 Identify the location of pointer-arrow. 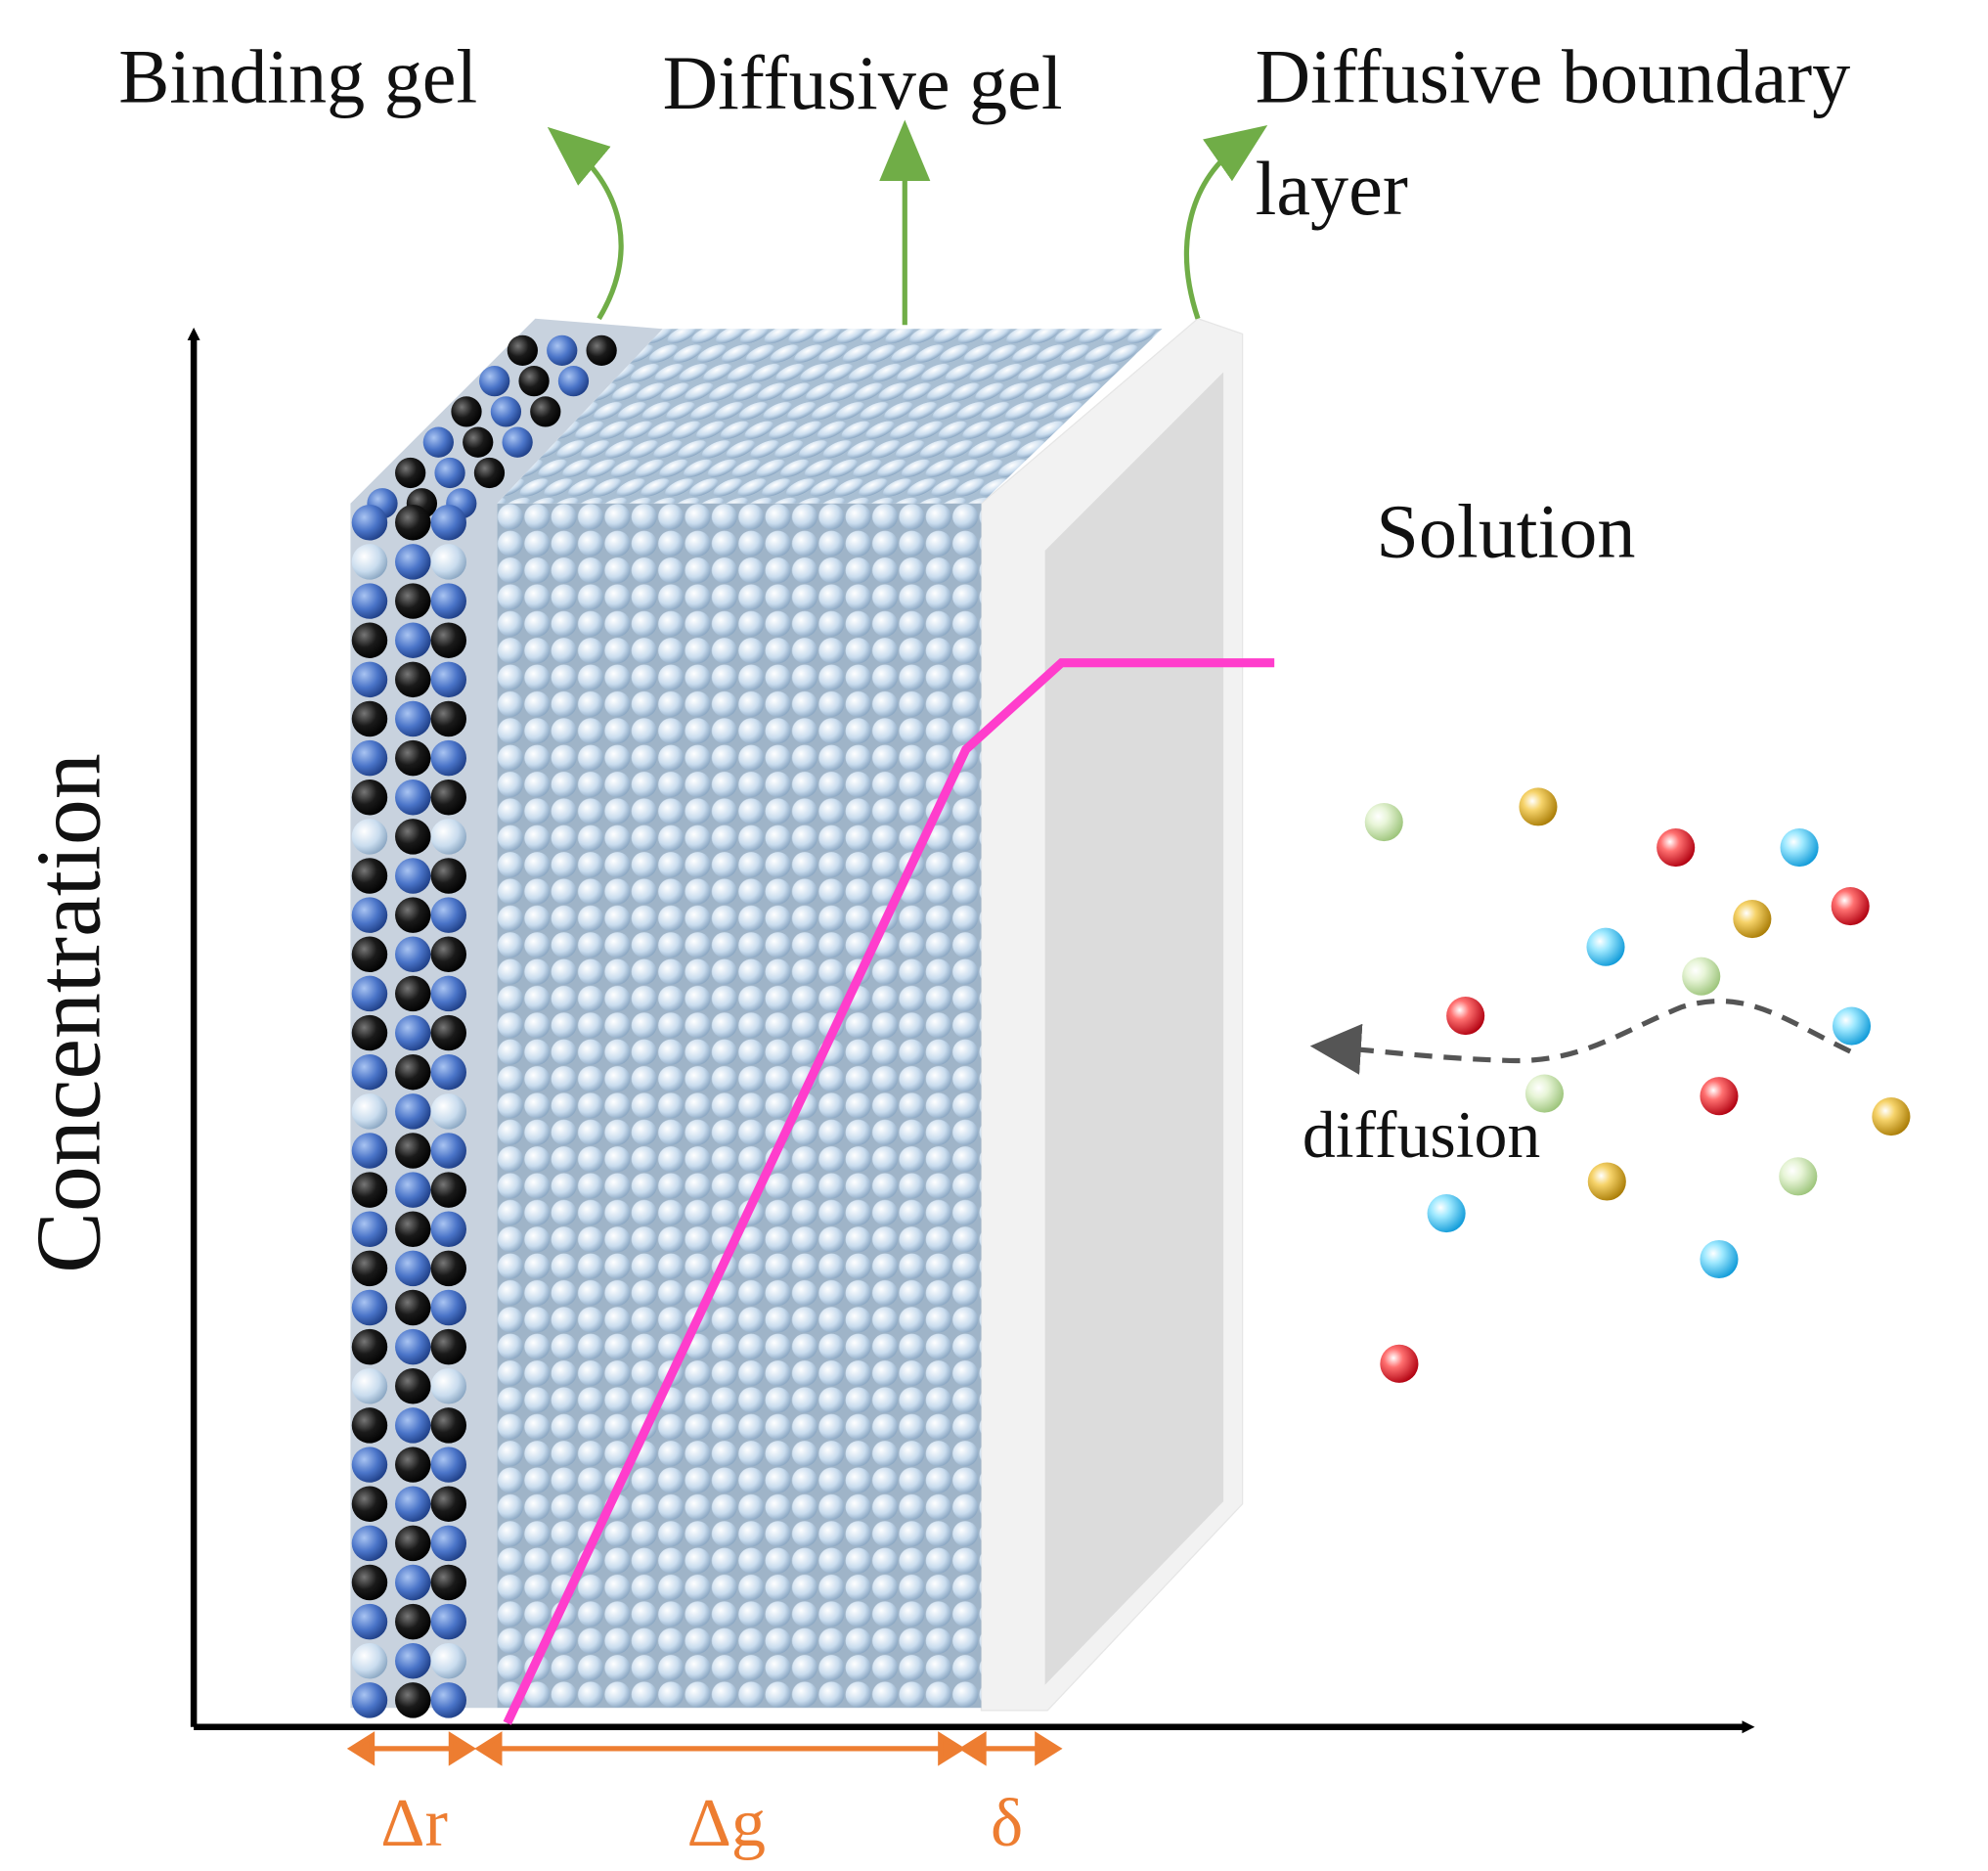
(1226, 222).